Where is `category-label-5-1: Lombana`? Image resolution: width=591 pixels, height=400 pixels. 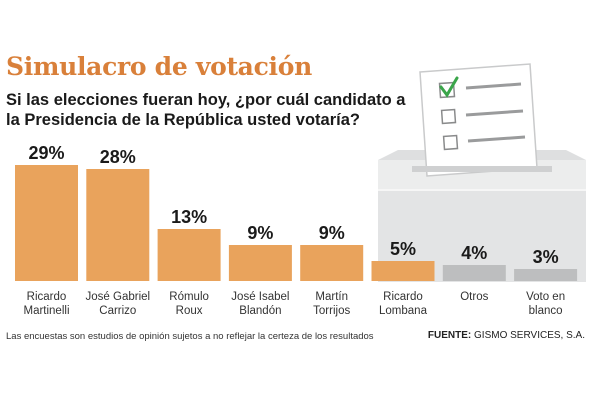
category-label-5-1: Lombana is located at coordinates (403, 311).